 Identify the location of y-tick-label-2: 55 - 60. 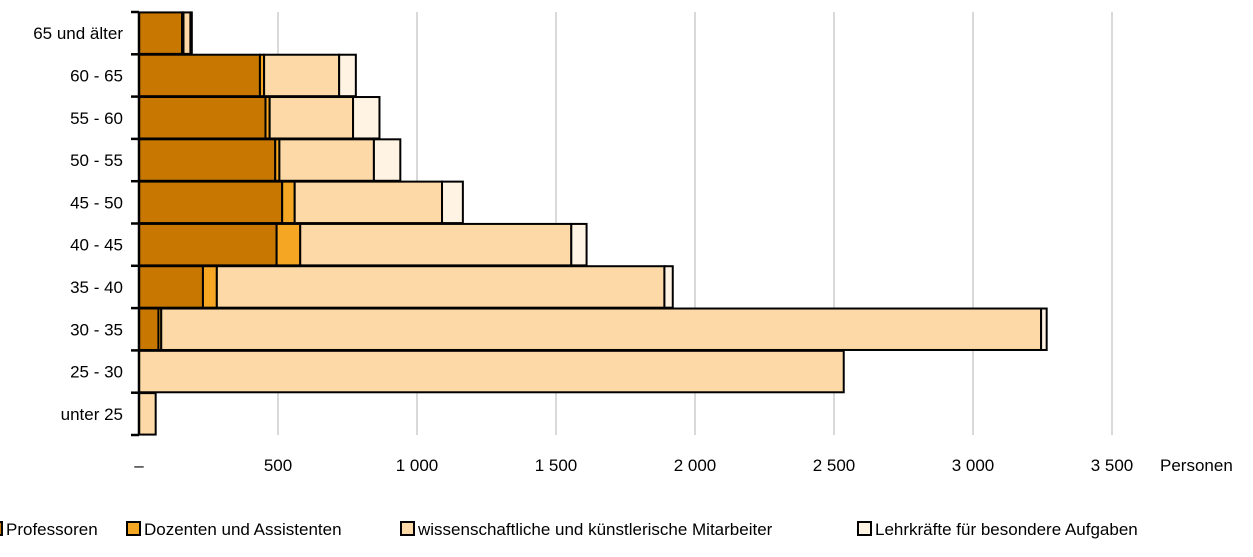
(96, 118).